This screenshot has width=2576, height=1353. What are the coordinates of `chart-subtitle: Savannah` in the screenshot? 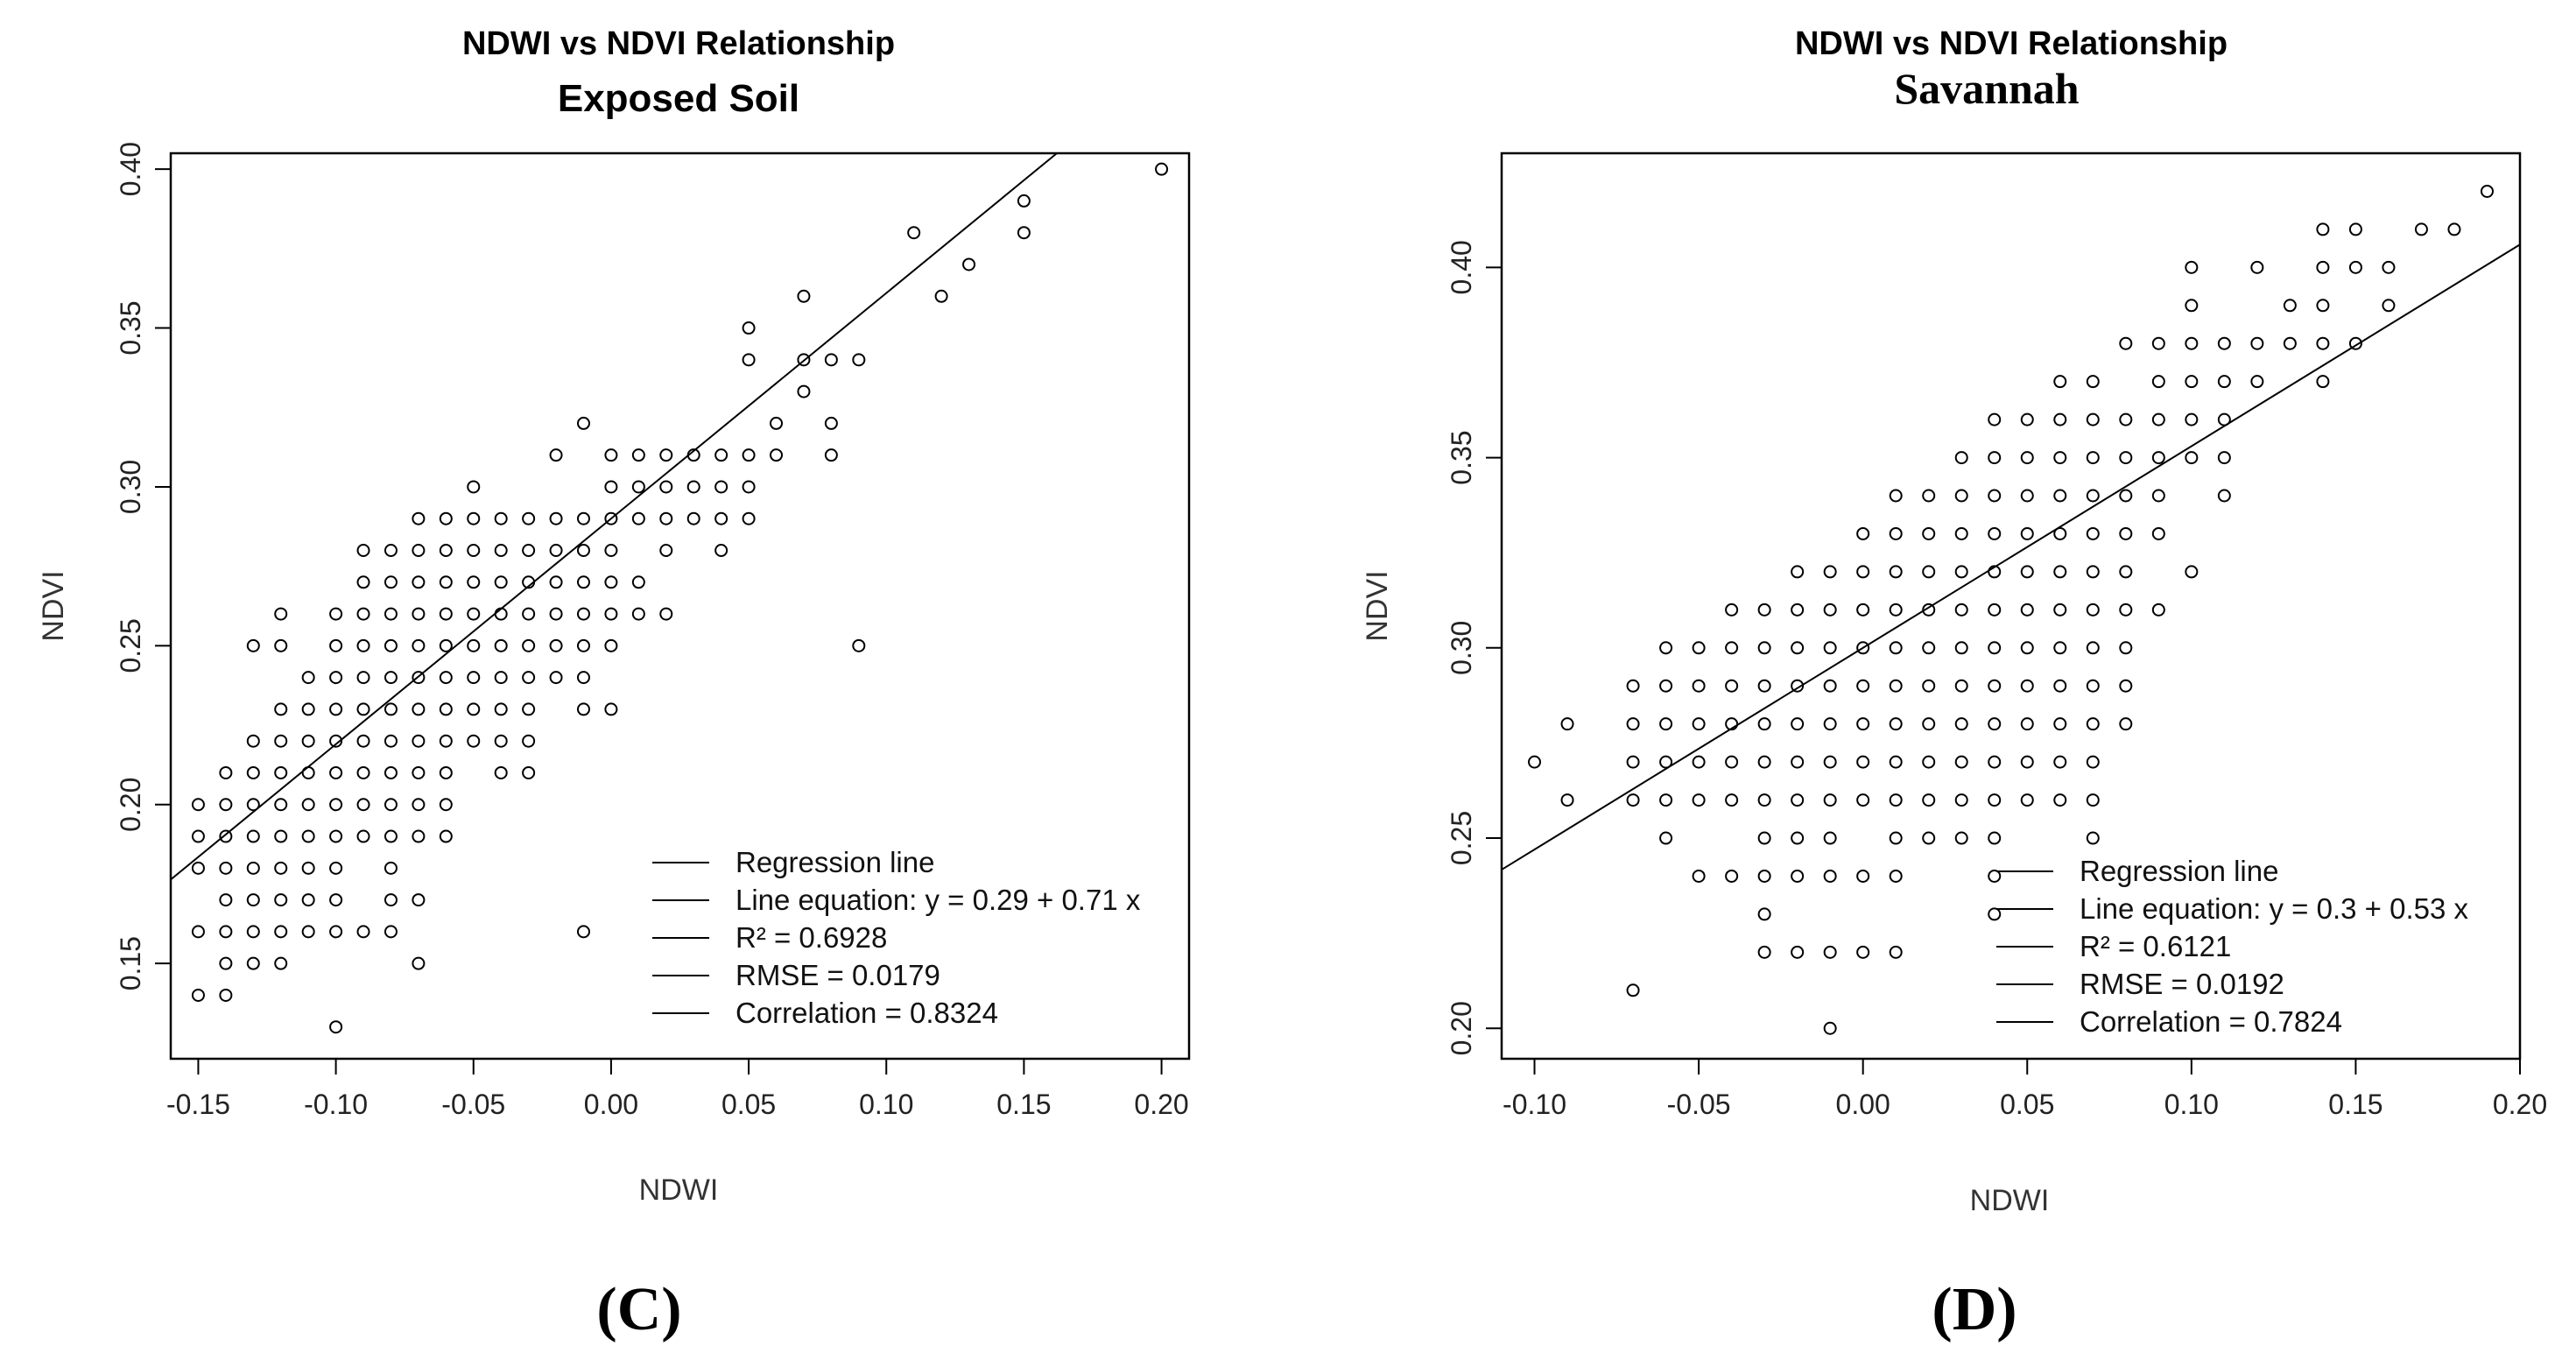 It's located at (1986, 88).